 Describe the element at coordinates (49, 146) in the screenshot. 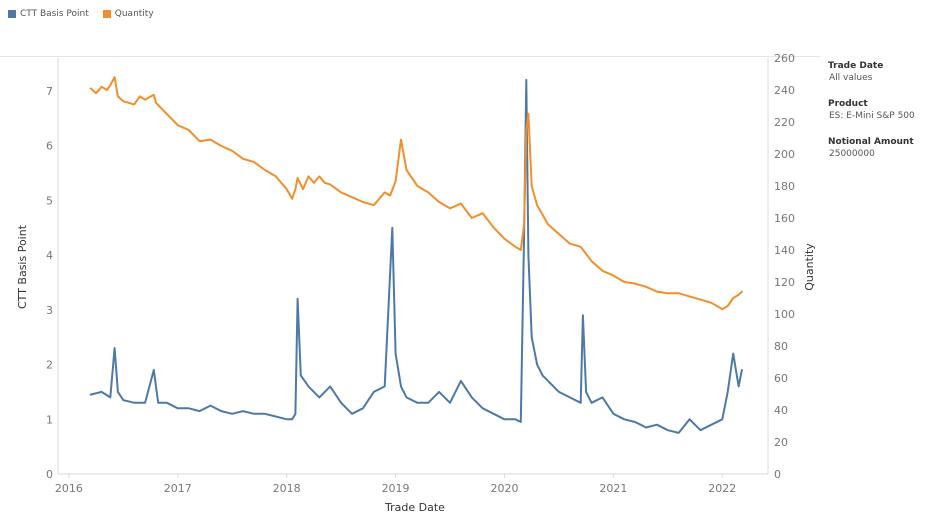

I see `y-left-tick-label: 6` at that location.